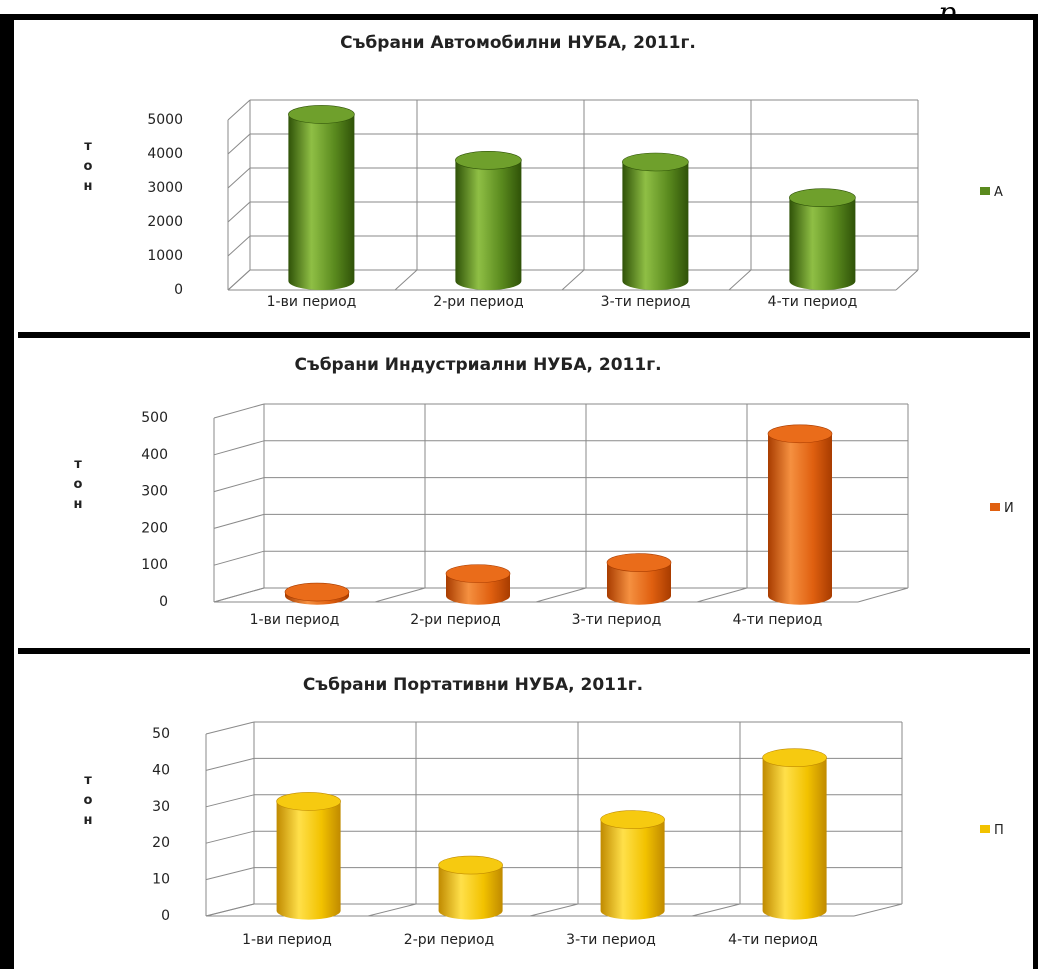  I want to click on legend-label: И, so click(1009, 508).